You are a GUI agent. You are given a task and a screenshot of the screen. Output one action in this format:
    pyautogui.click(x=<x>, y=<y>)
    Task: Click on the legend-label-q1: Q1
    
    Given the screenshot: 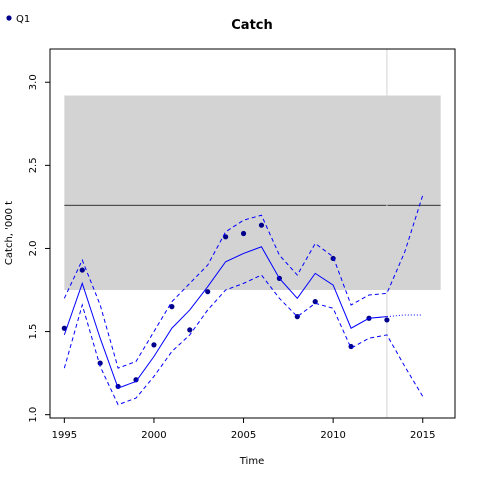 What is the action you would take?
    pyautogui.click(x=23, y=19)
    